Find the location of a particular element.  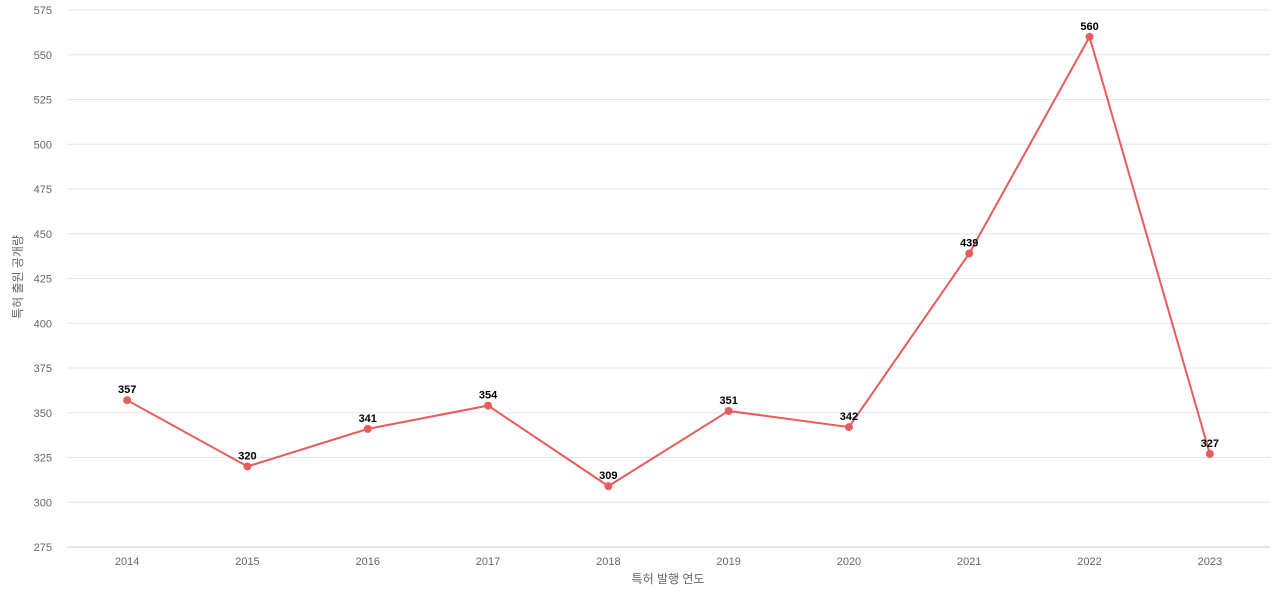

data-label: 309 is located at coordinates (608, 476).